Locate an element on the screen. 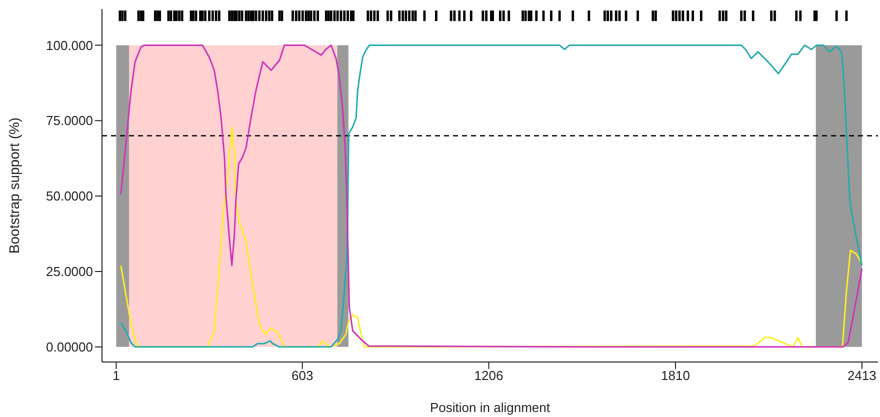 Image resolution: width=880 pixels, height=417 pixels. y-axis-title: Bootstrap support (%) is located at coordinates (14, 185).